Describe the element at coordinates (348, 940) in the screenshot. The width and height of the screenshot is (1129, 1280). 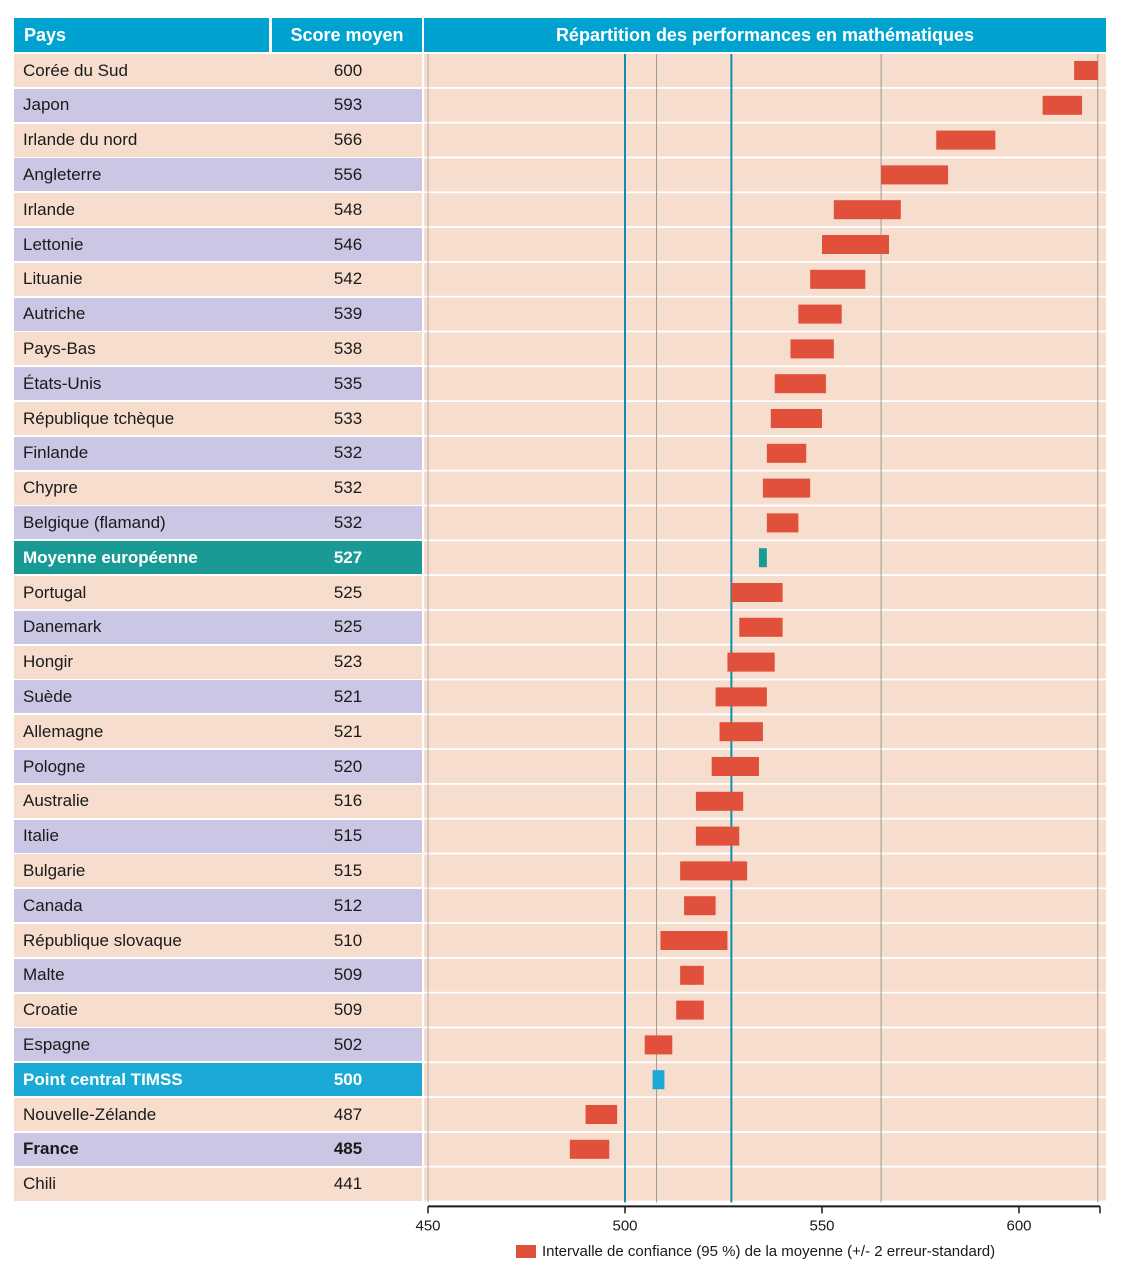
I see `country-score: 510` at that location.